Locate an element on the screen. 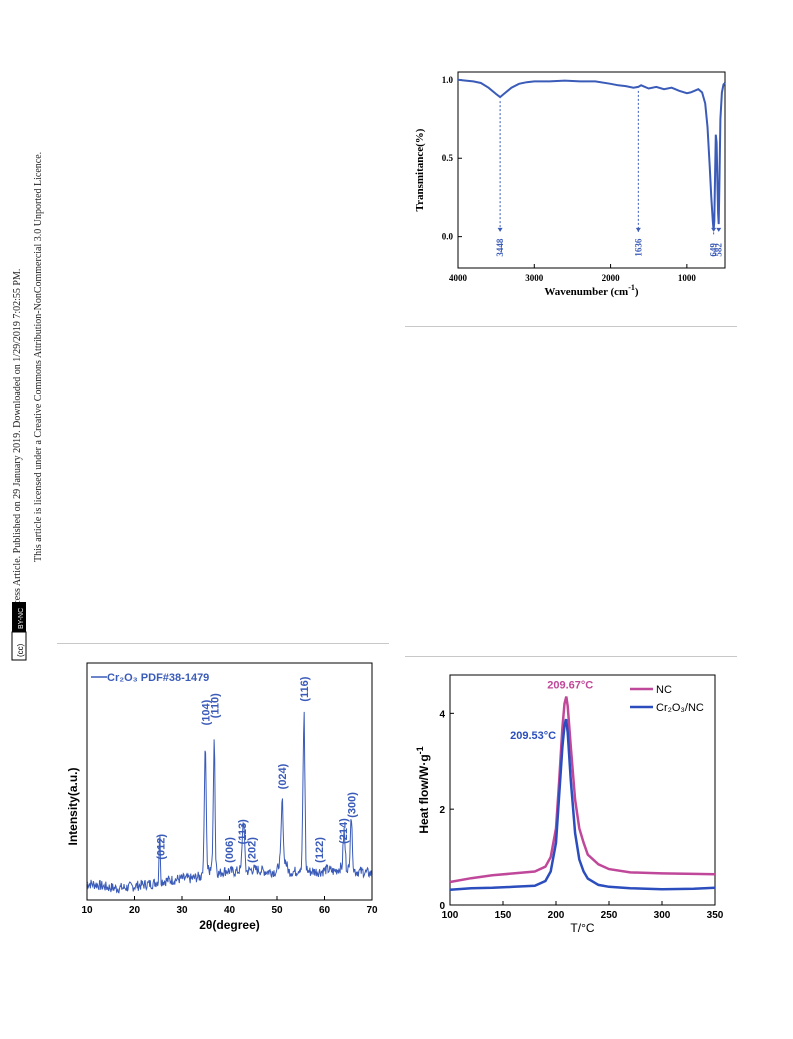 The image size is (793, 1039). annotation-label-group: 649 is located at coordinates (714, 250).